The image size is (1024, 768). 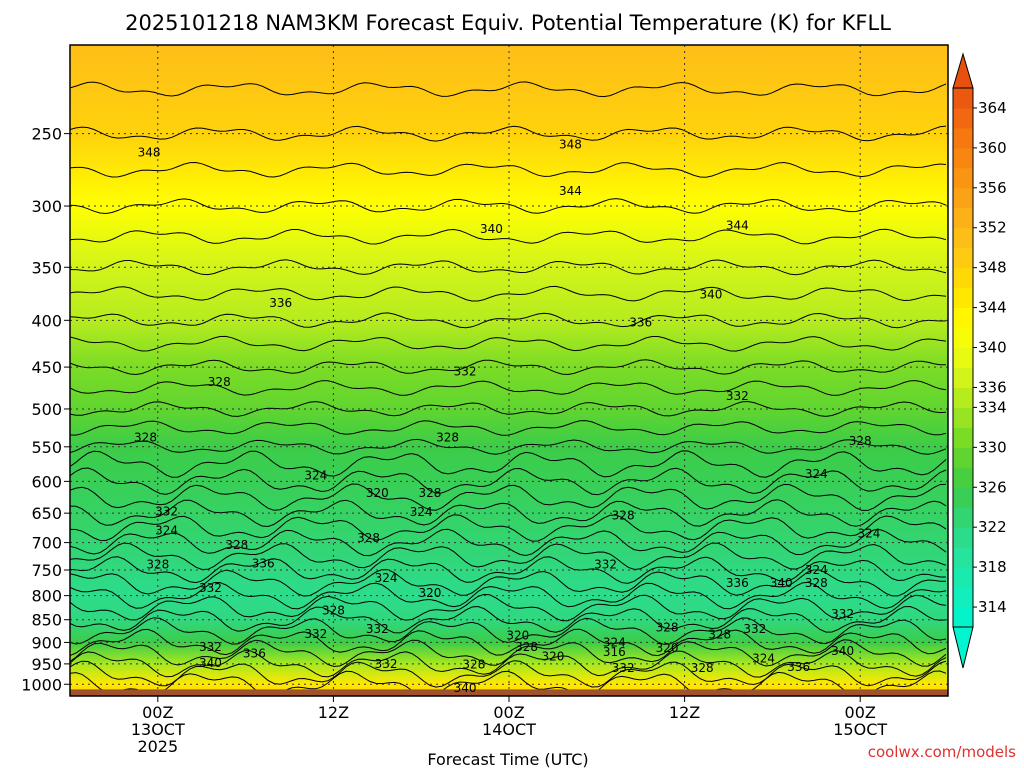 I want to click on y-tick-label: 800, so click(x=46, y=596).